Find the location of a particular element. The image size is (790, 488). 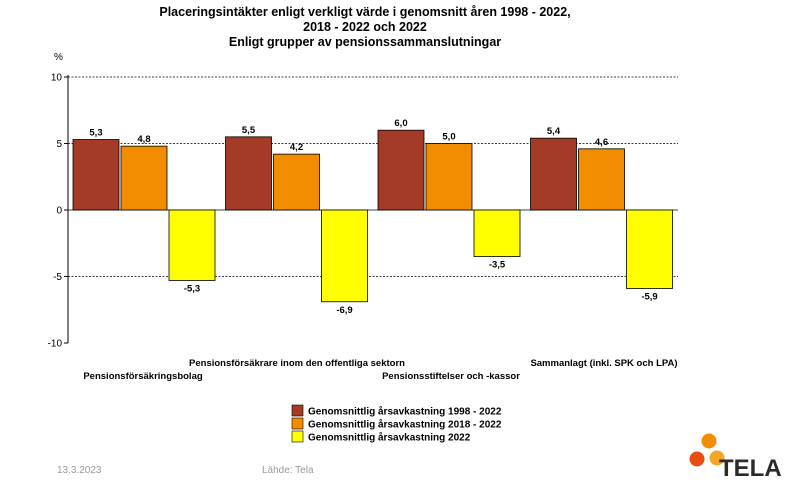

logo-dot-top is located at coordinates (709, 441).